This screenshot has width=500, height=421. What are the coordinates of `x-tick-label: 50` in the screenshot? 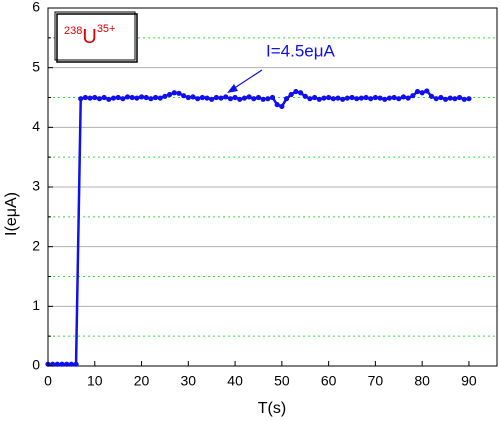 It's located at (282, 381).